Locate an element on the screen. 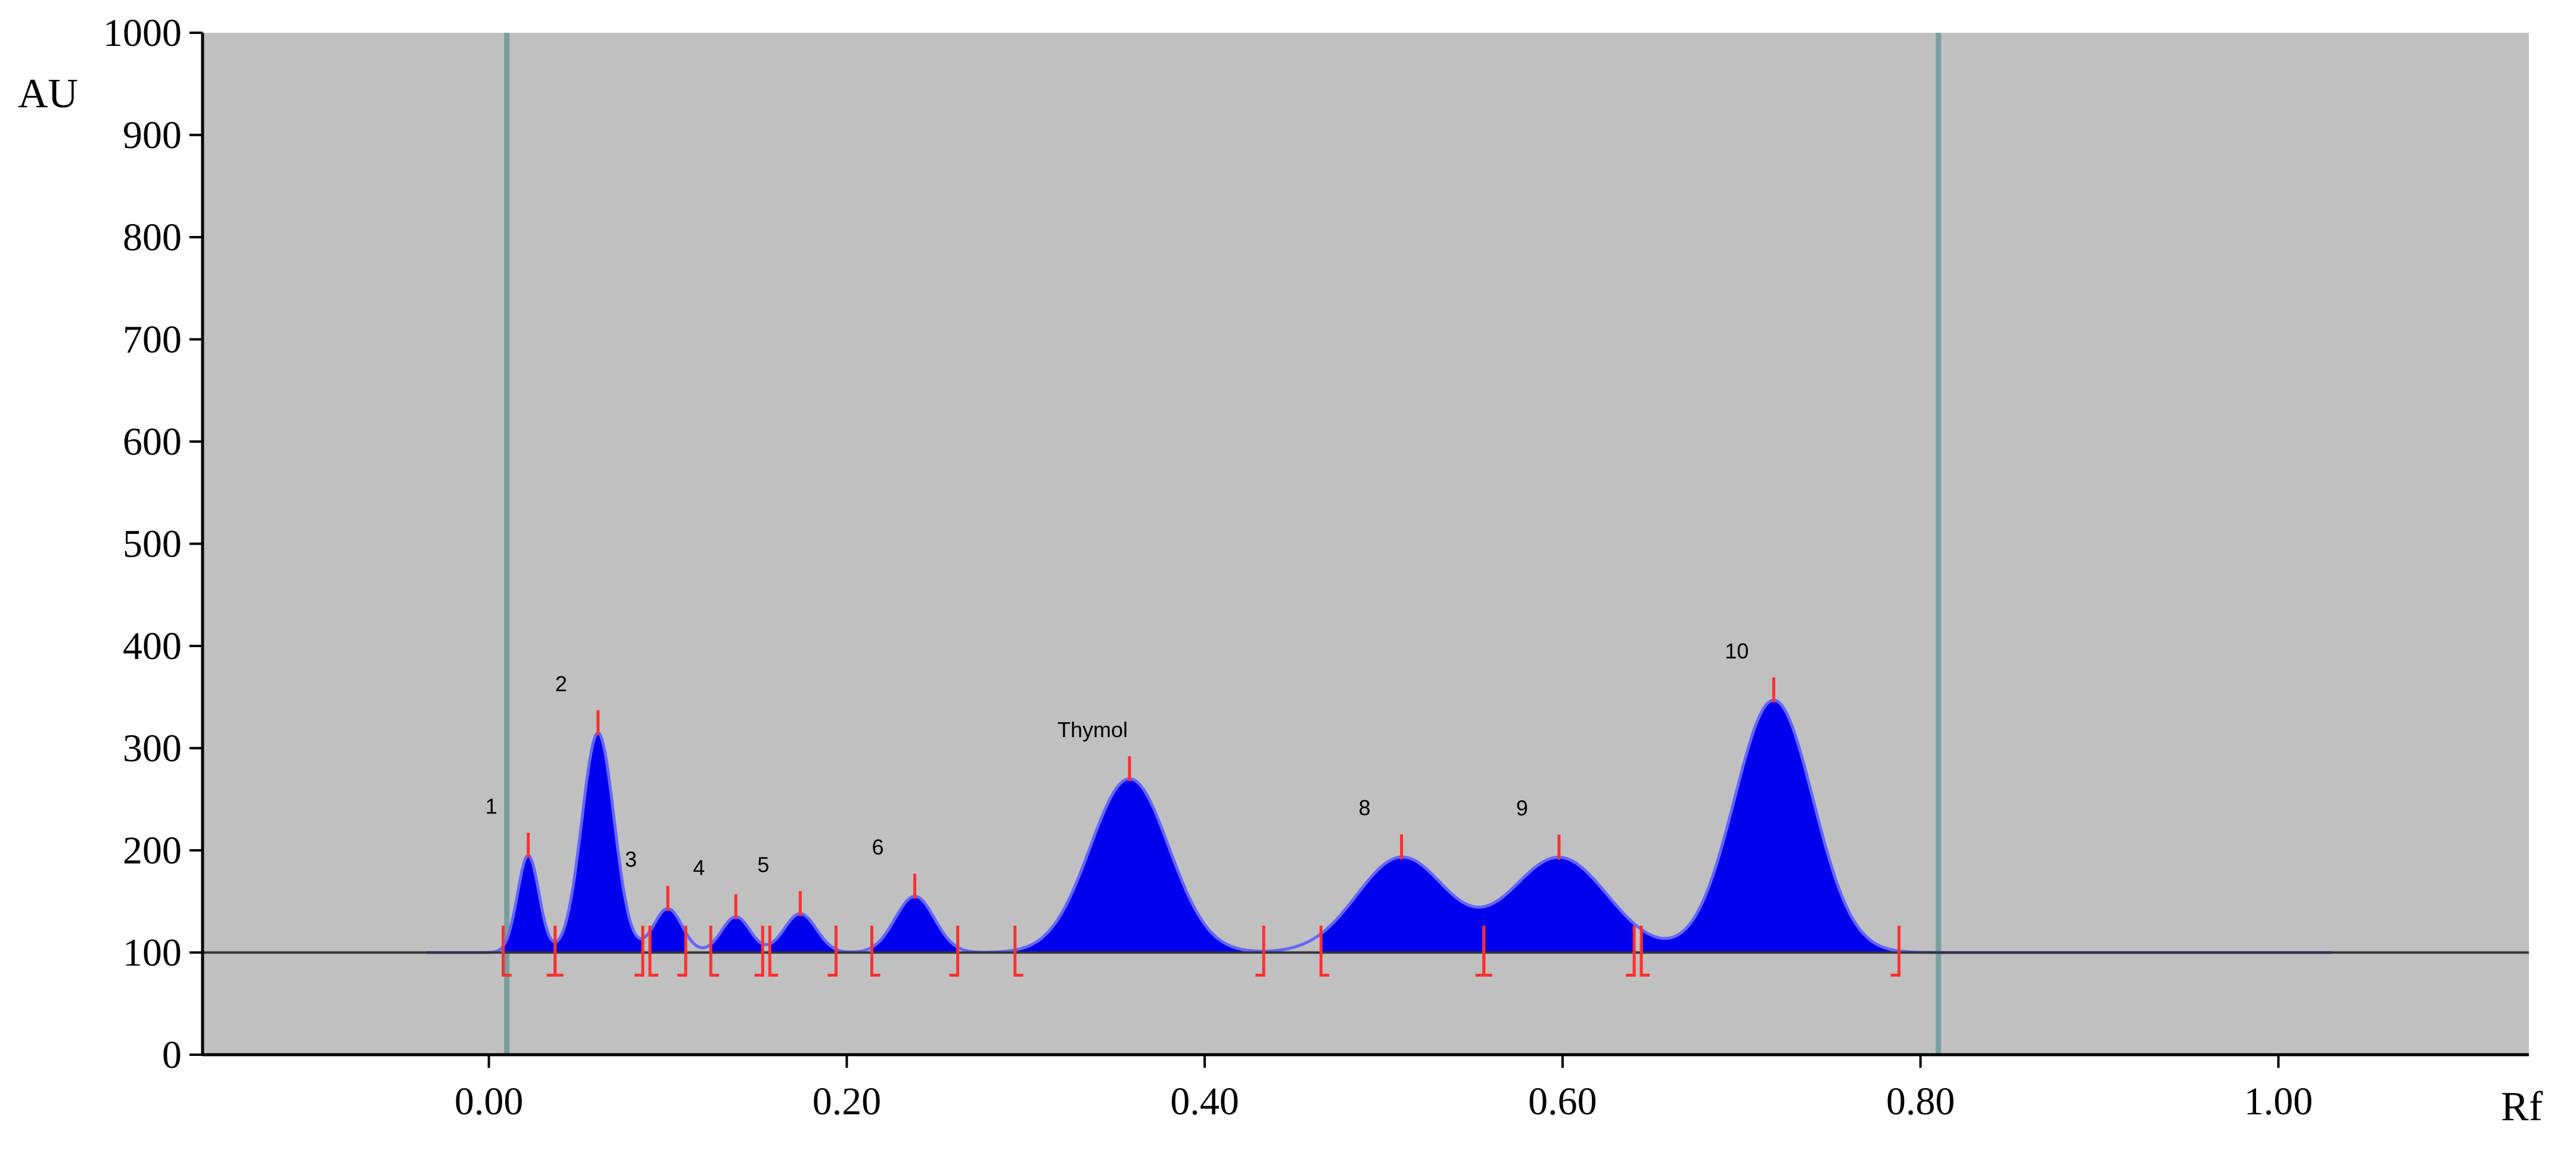  y-tick-label-600: 600 is located at coordinates (152, 442).